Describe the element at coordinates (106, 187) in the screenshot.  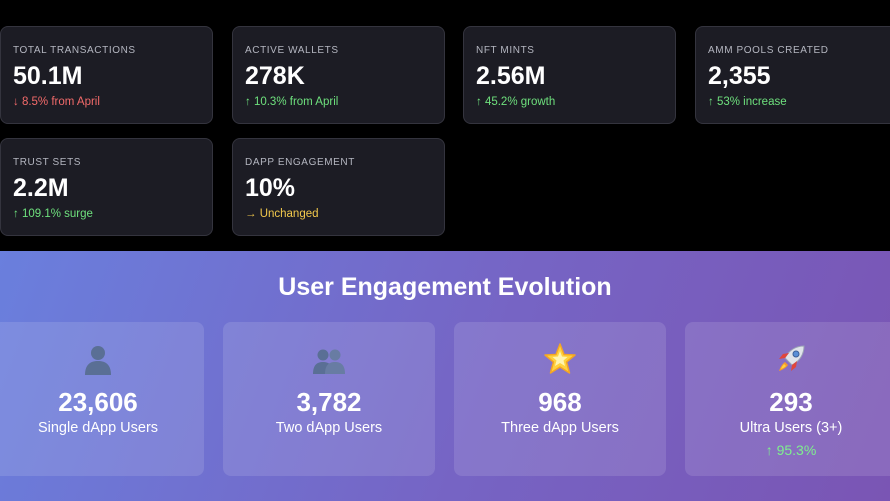
I see `stat-card-trust-sets: TRUST SETS 2.2M ↑ 109.1% surge` at that location.